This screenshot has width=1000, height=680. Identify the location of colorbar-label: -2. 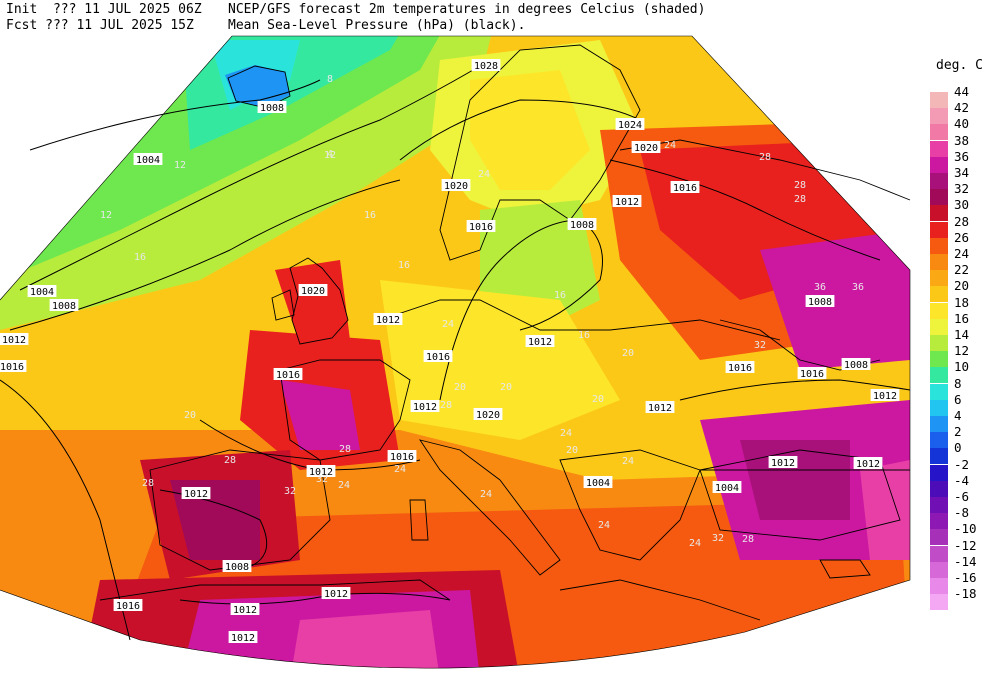
(962, 464).